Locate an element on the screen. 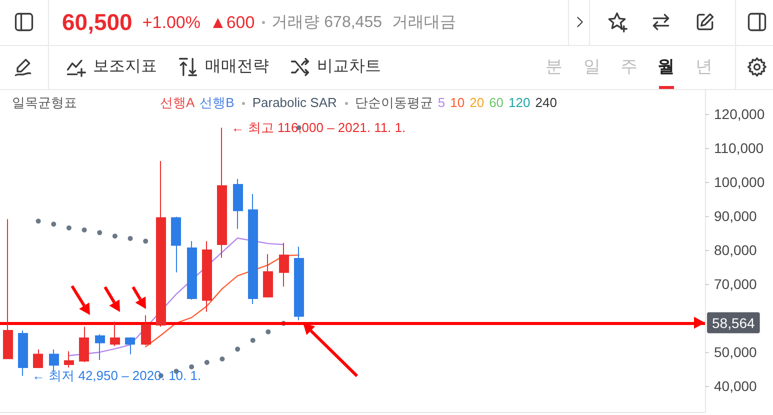 This screenshot has width=773, height=415. y-tick-label: 100,000 is located at coordinates (739, 182).